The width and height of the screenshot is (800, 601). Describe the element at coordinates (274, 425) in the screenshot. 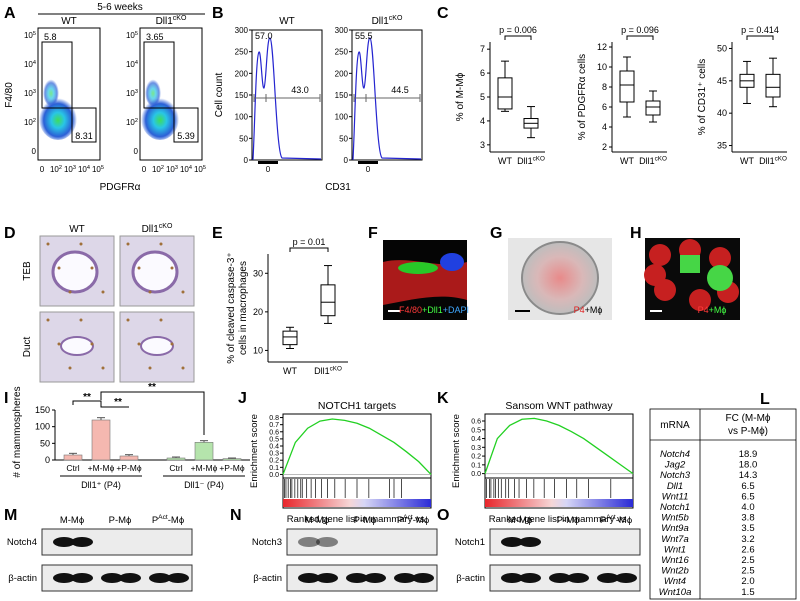

I see `y-tick-label: 0.7` at that location.